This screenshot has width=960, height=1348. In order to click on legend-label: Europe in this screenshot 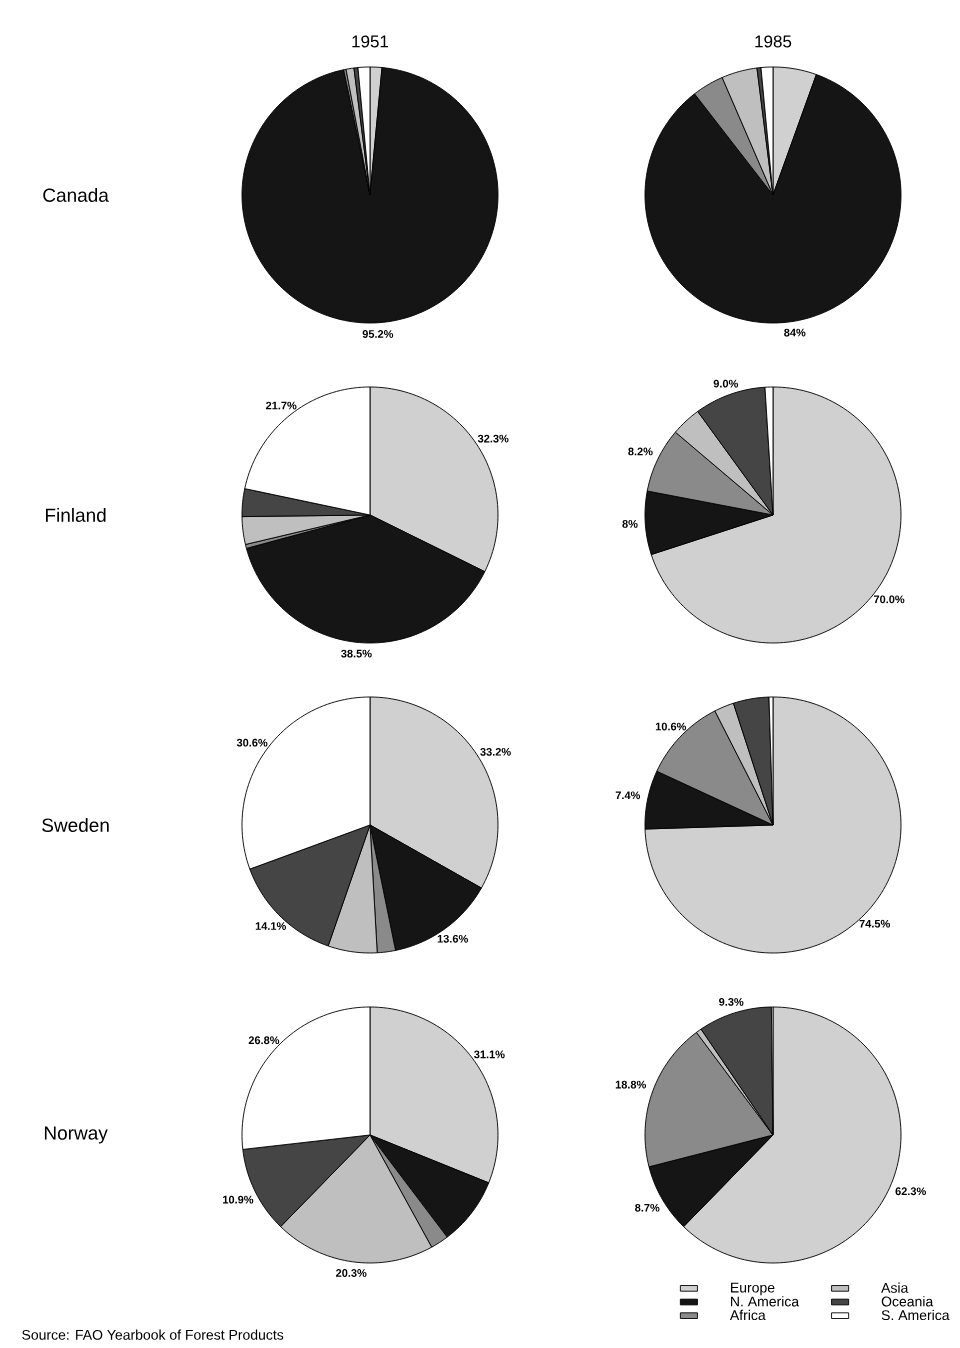, I will do `click(753, 1289)`.